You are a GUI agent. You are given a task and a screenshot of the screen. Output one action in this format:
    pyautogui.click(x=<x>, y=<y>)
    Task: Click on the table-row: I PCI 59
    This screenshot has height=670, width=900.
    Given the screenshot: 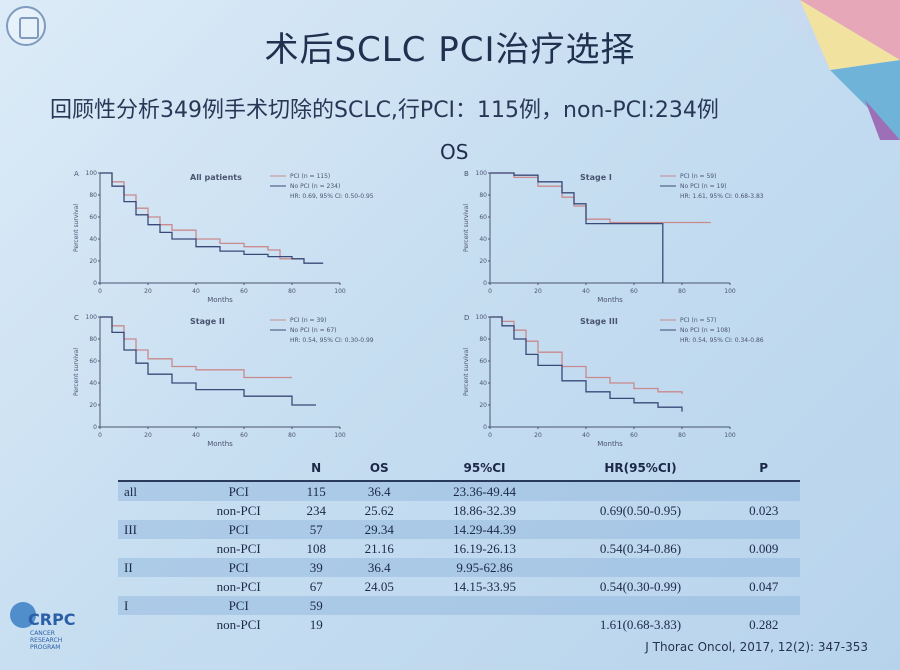 What is the action you would take?
    pyautogui.click(x=459, y=605)
    